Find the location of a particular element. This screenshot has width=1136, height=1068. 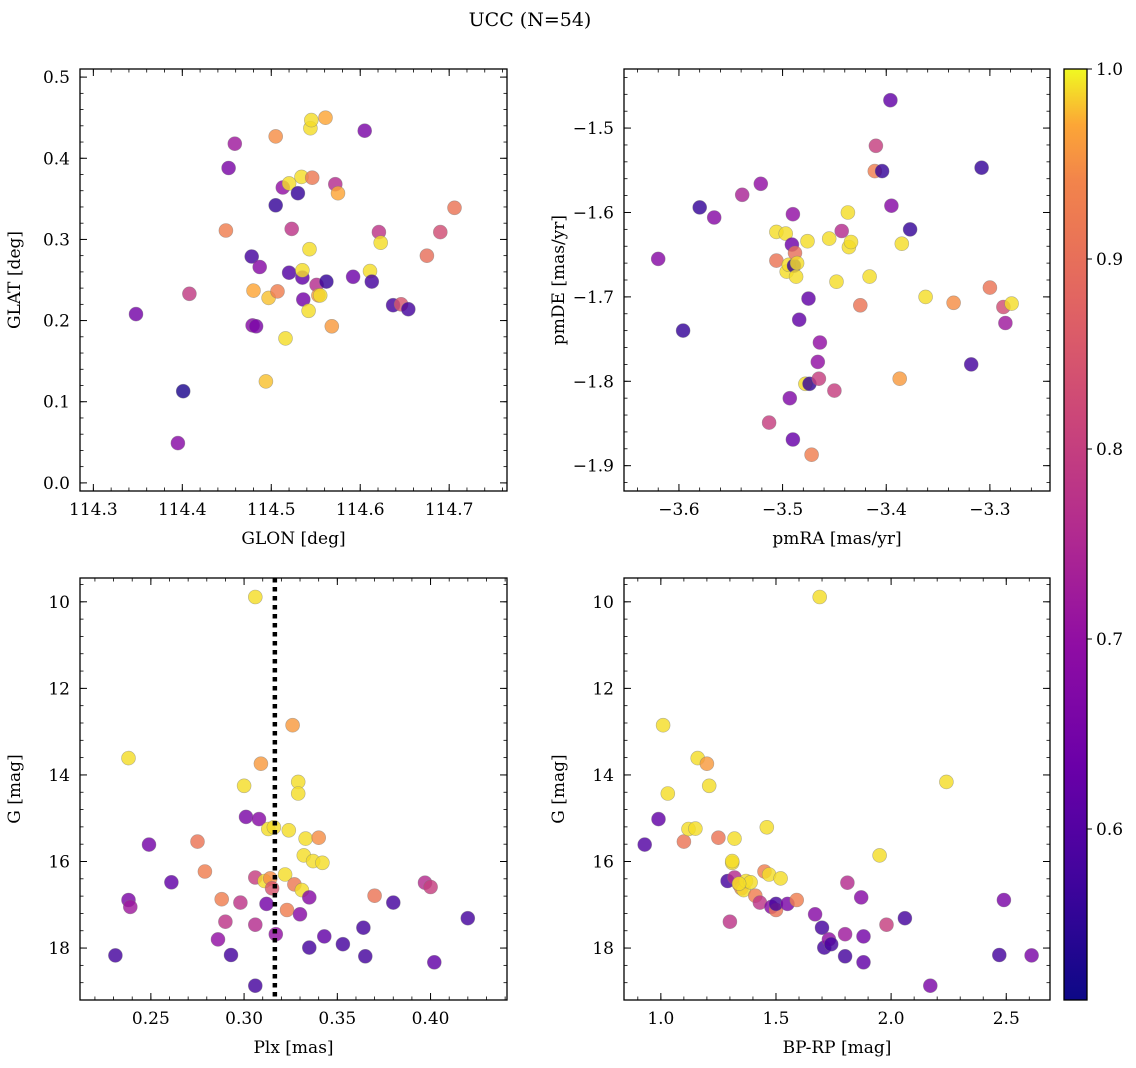

scatter-points is located at coordinates (292, 791).